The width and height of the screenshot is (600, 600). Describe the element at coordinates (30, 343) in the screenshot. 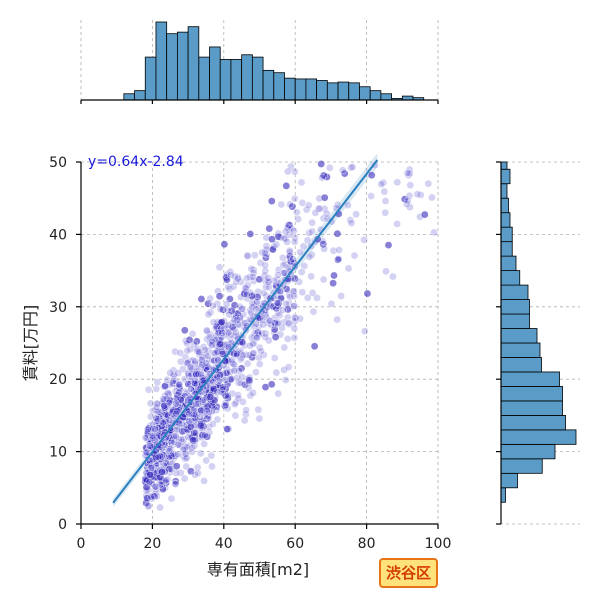

I see `y-axis-label: 賃料[万円]` at that location.